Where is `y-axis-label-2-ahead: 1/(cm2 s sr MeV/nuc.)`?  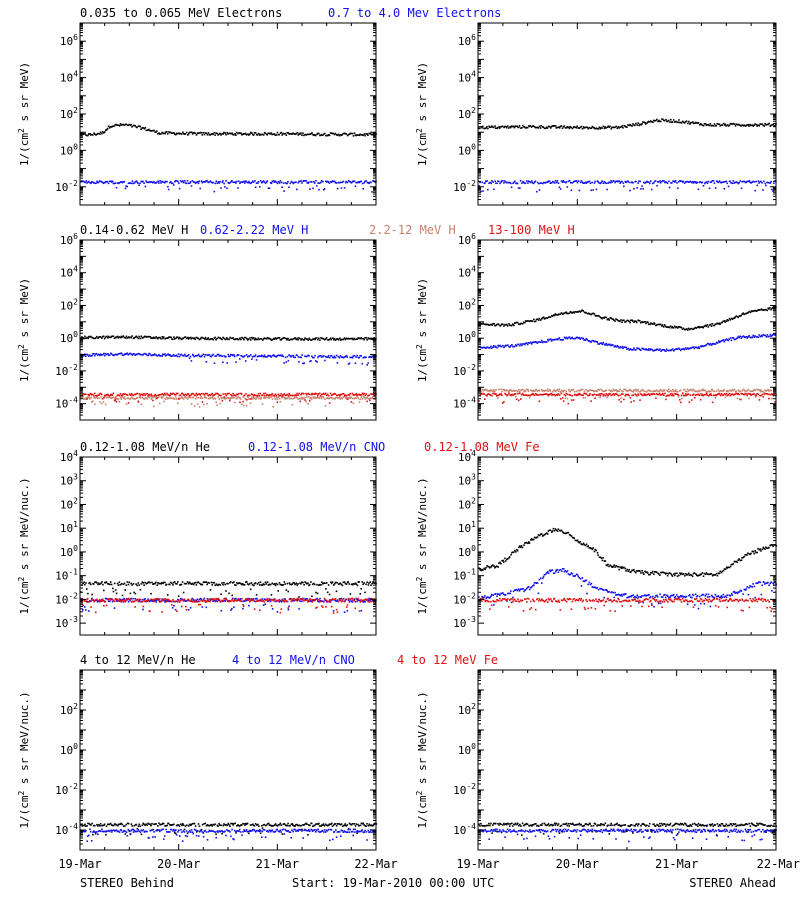 y-axis-label-2-ahead: 1/(cm2 s sr MeV/nuc.) is located at coordinates (422, 545).